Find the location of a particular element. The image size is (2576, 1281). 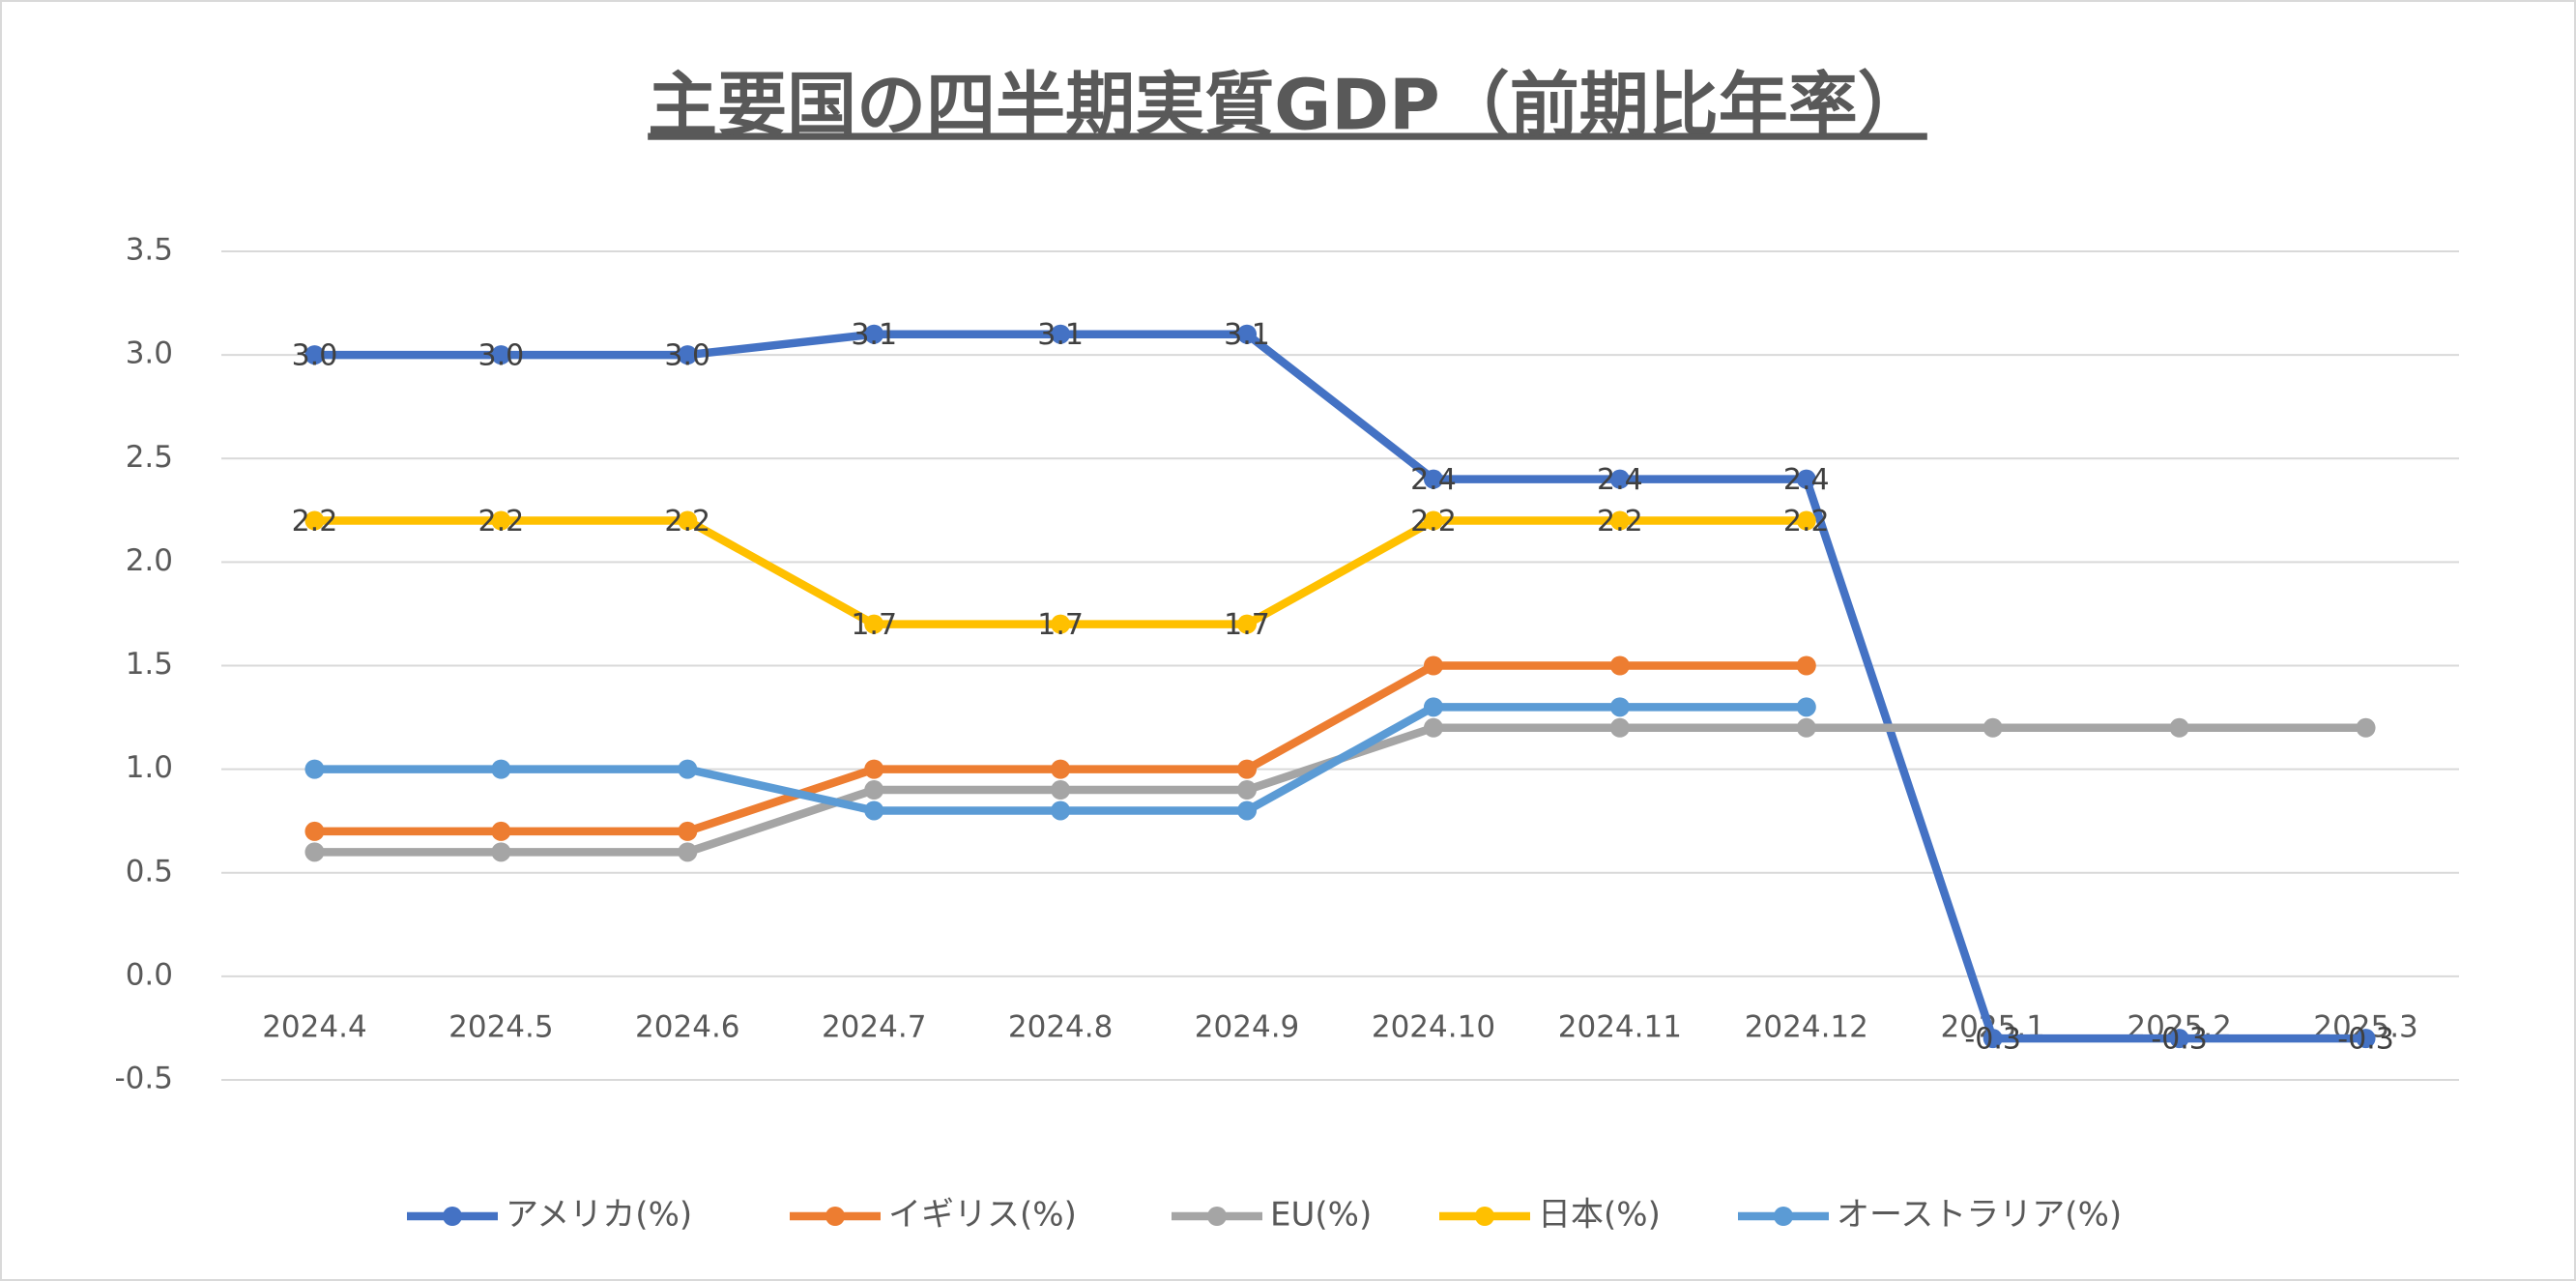

x-tick-label: 2024.9 is located at coordinates (1247, 1026).